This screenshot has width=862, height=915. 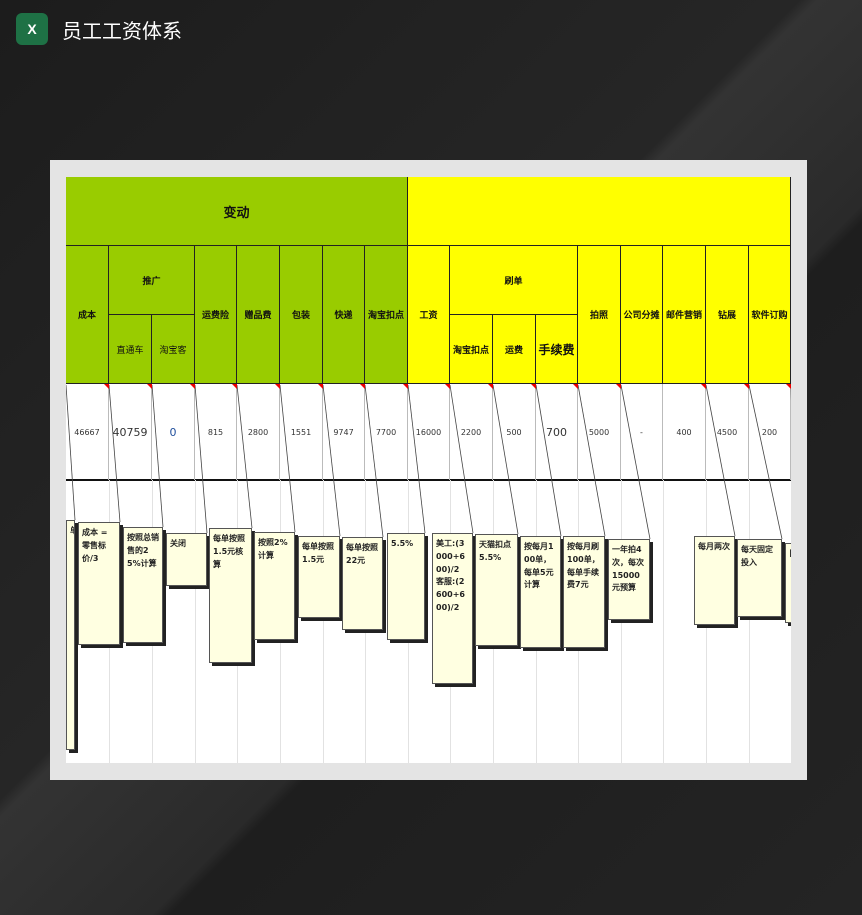 I want to click on header-brush: 刷单, so click(x=514, y=280).